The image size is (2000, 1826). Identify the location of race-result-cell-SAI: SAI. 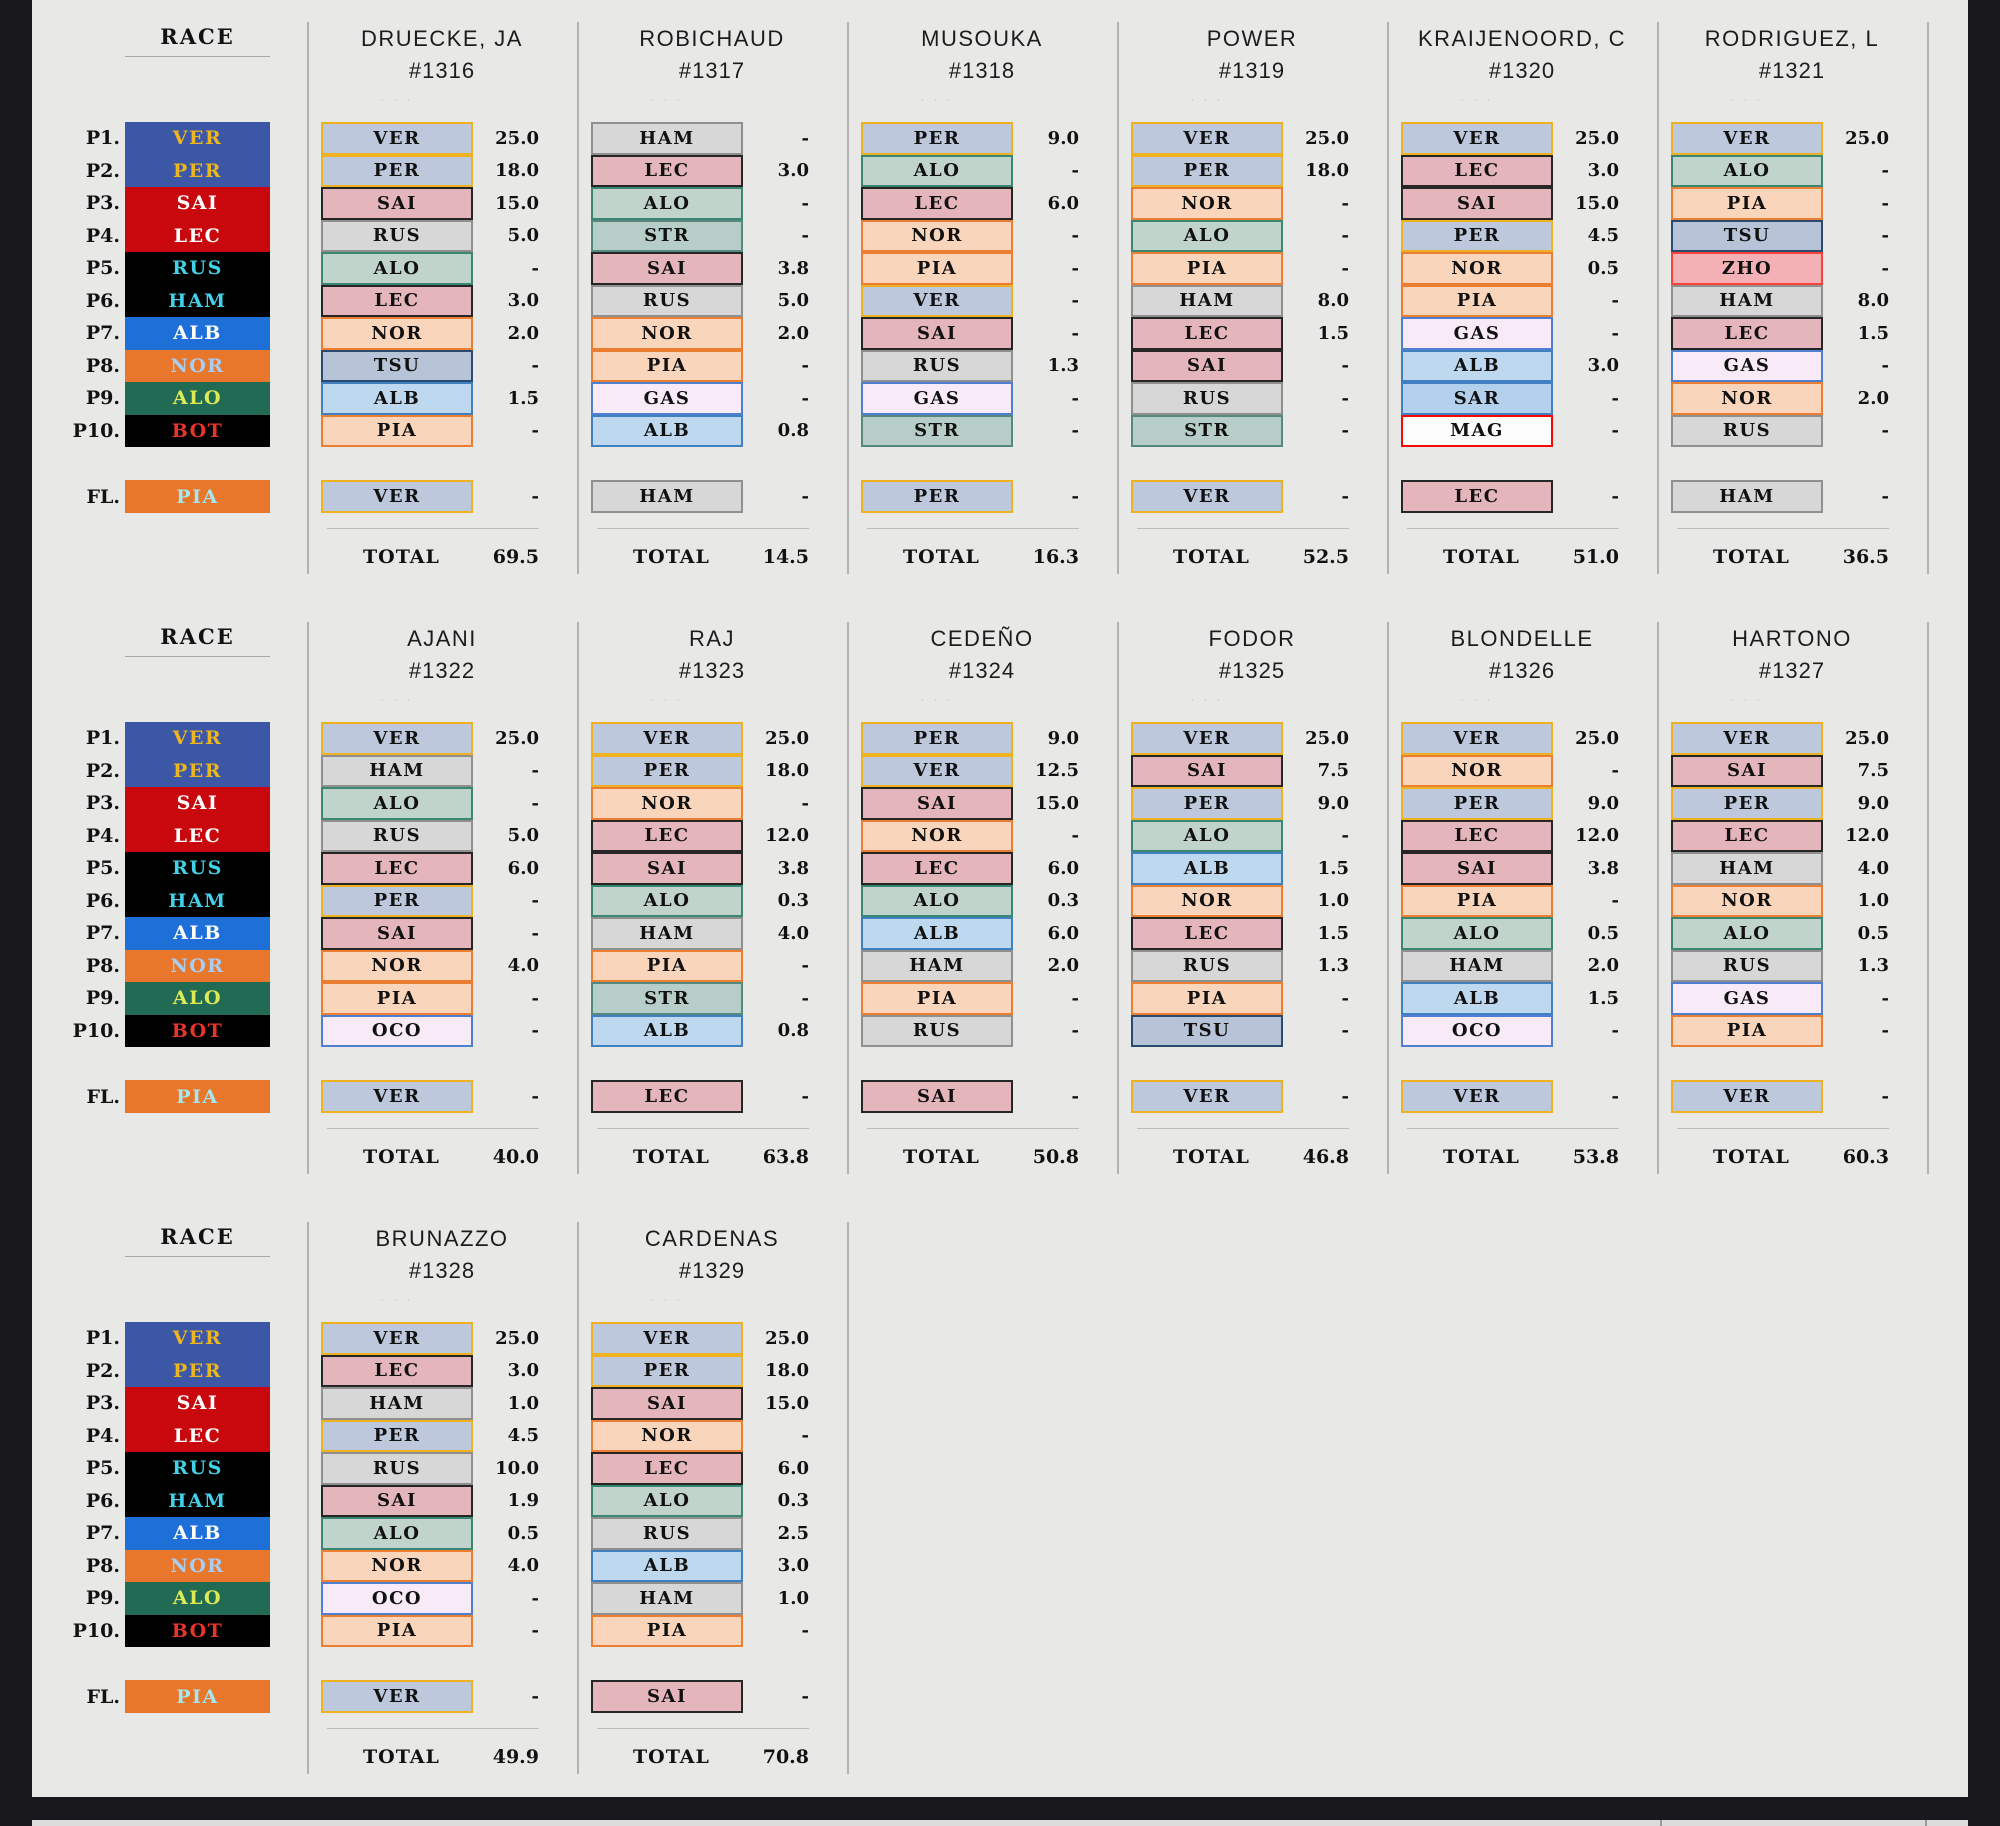
(197, 803).